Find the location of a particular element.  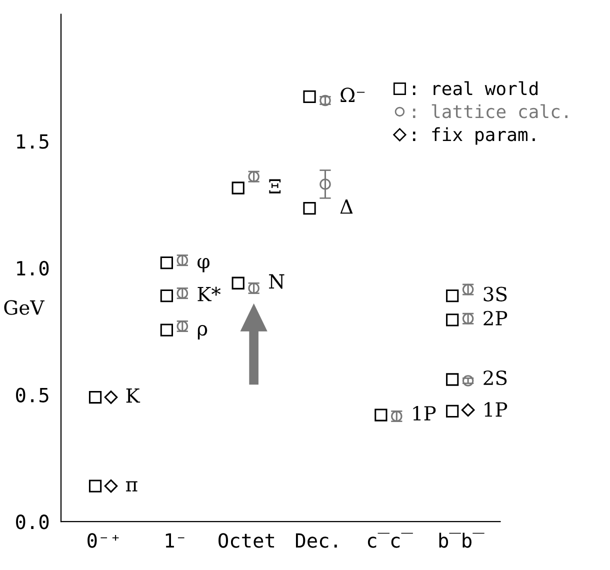

y-tick-label: 0.5 is located at coordinates (32, 395).